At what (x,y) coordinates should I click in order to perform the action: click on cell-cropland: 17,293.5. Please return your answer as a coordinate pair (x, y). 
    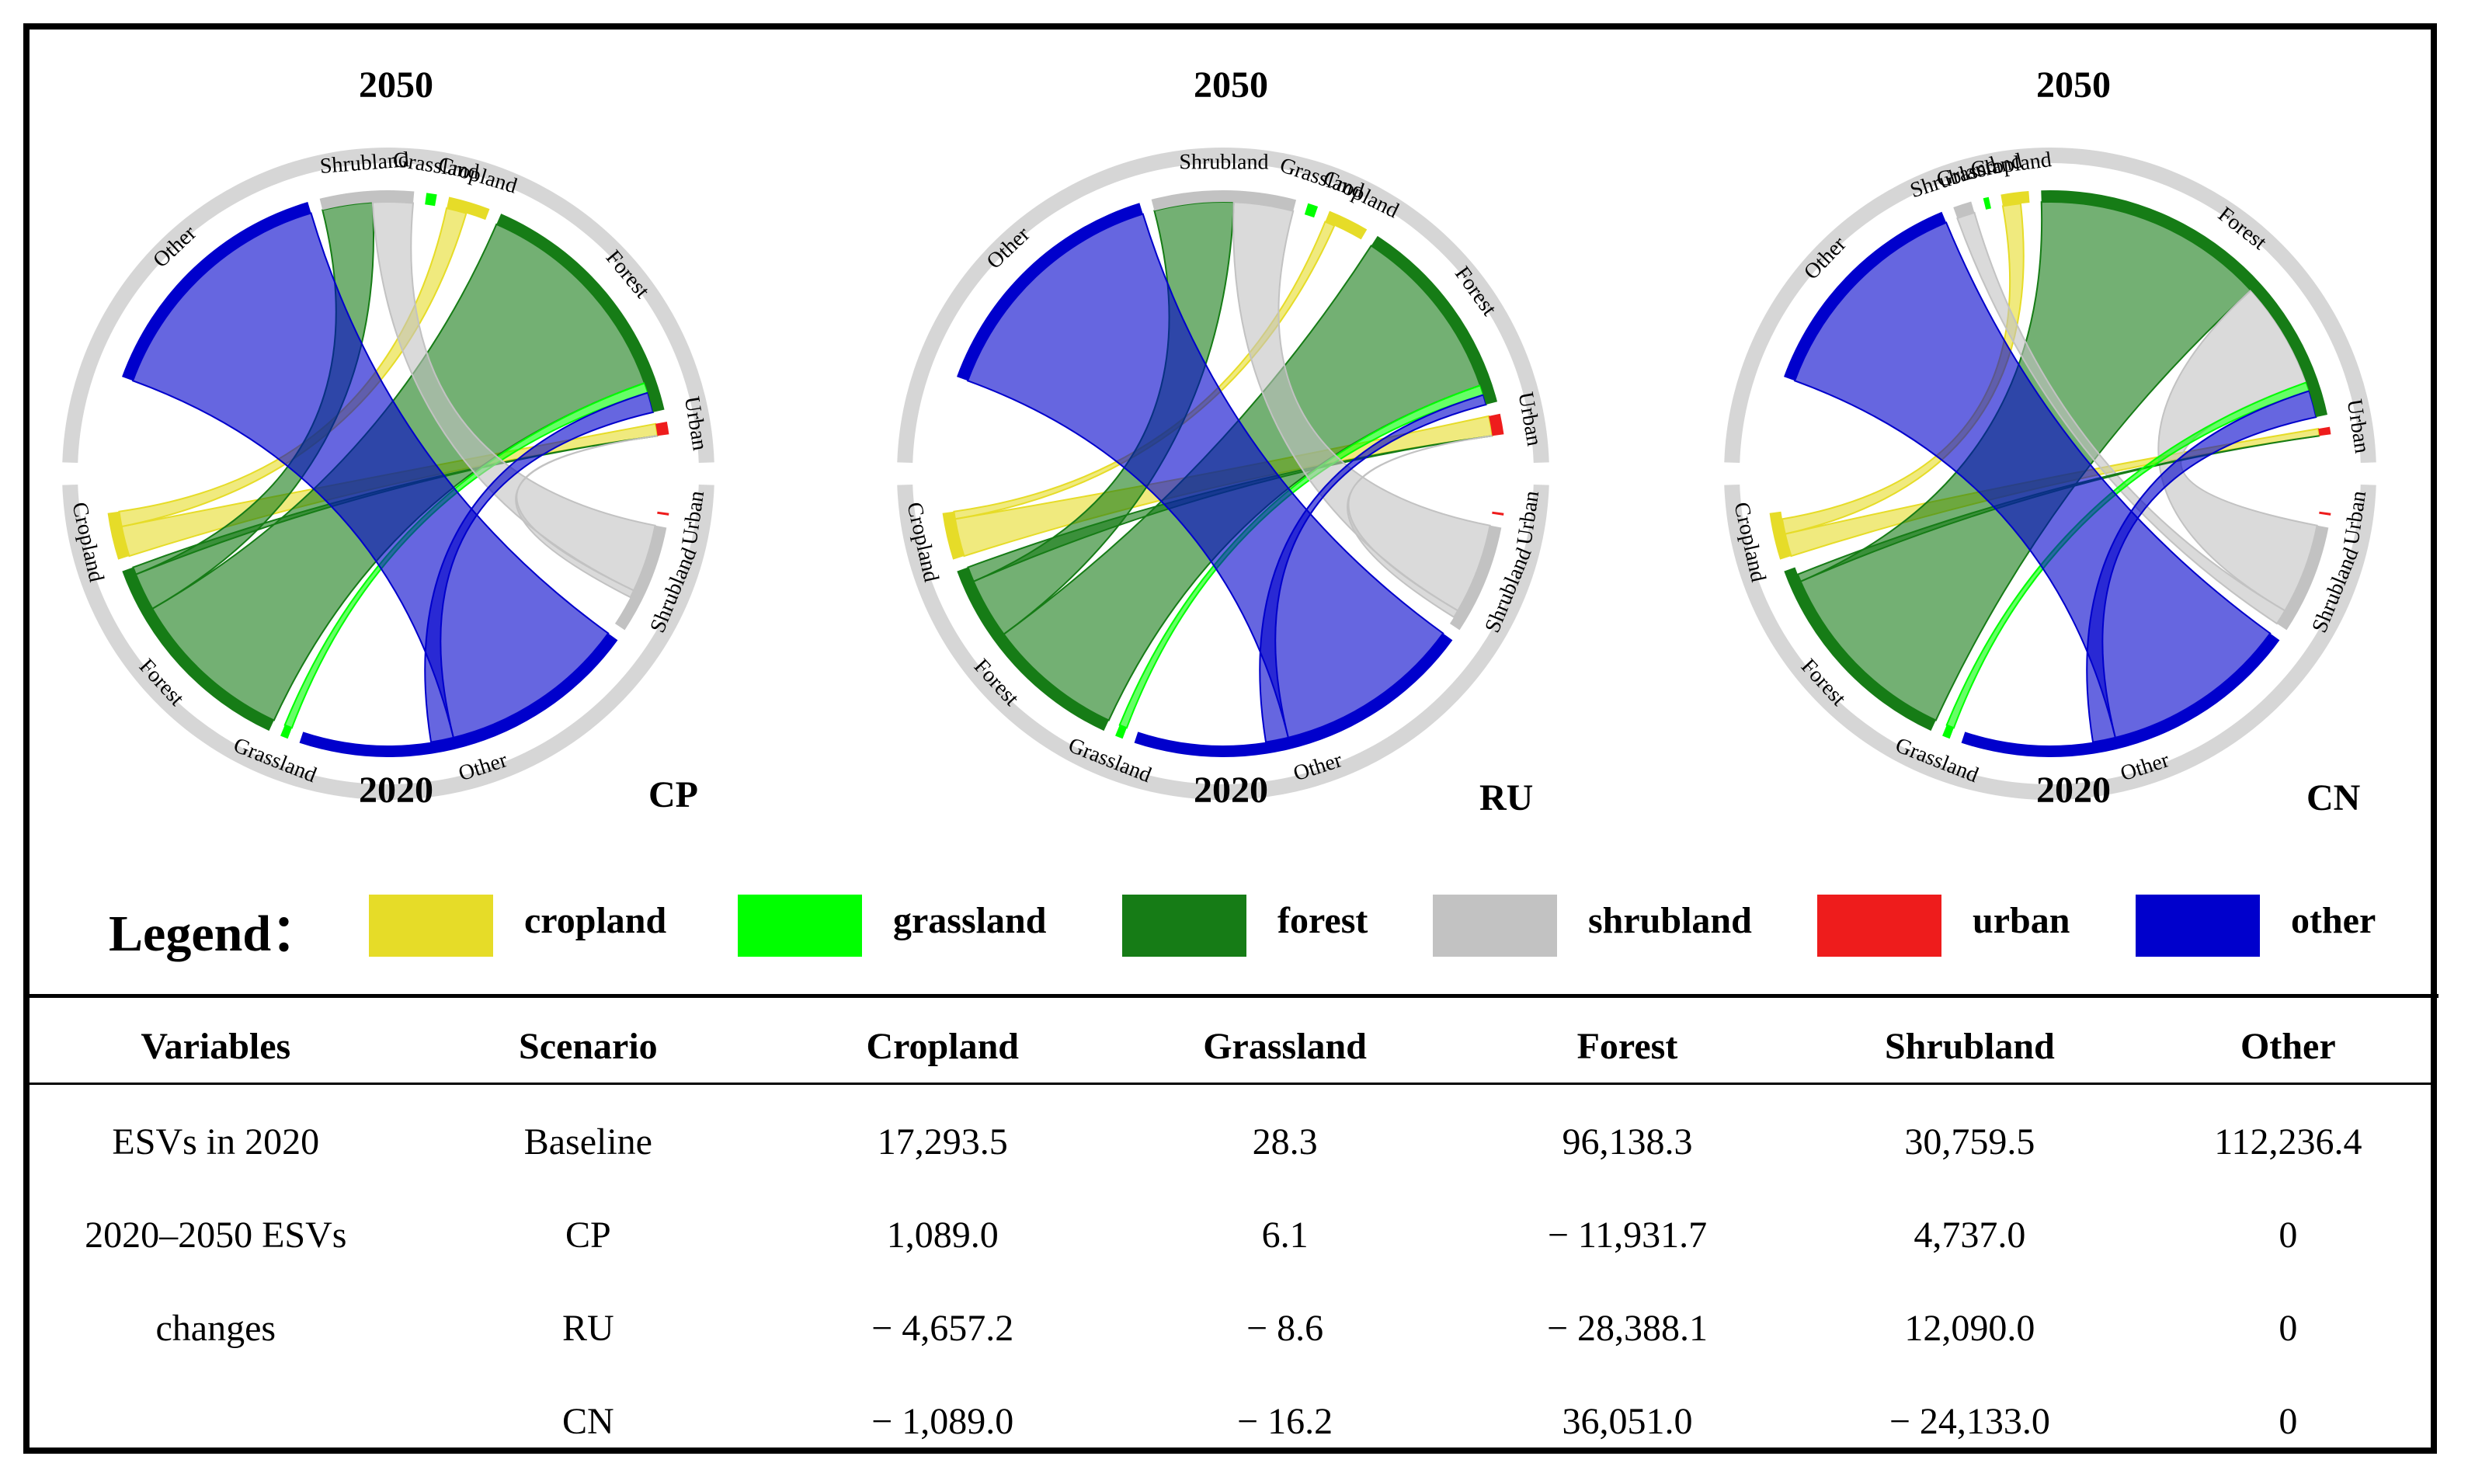
    Looking at the image, I should click on (943, 1142).